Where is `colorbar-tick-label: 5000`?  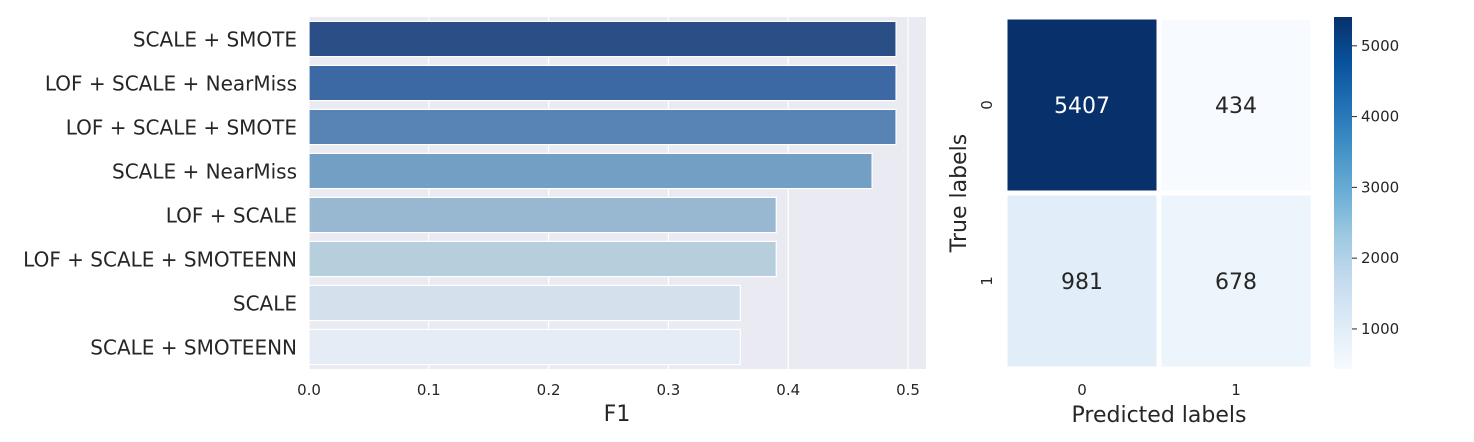 colorbar-tick-label: 5000 is located at coordinates (1380, 46).